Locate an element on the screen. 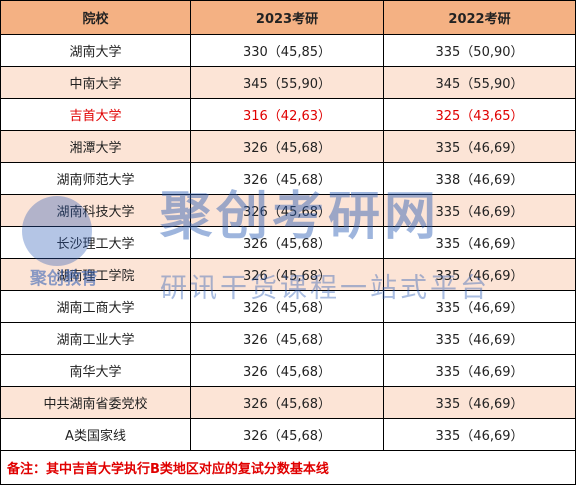 The width and height of the screenshot is (576, 485). table-row: 南华大学 326（45,68） 335（46,69） is located at coordinates (288, 370).